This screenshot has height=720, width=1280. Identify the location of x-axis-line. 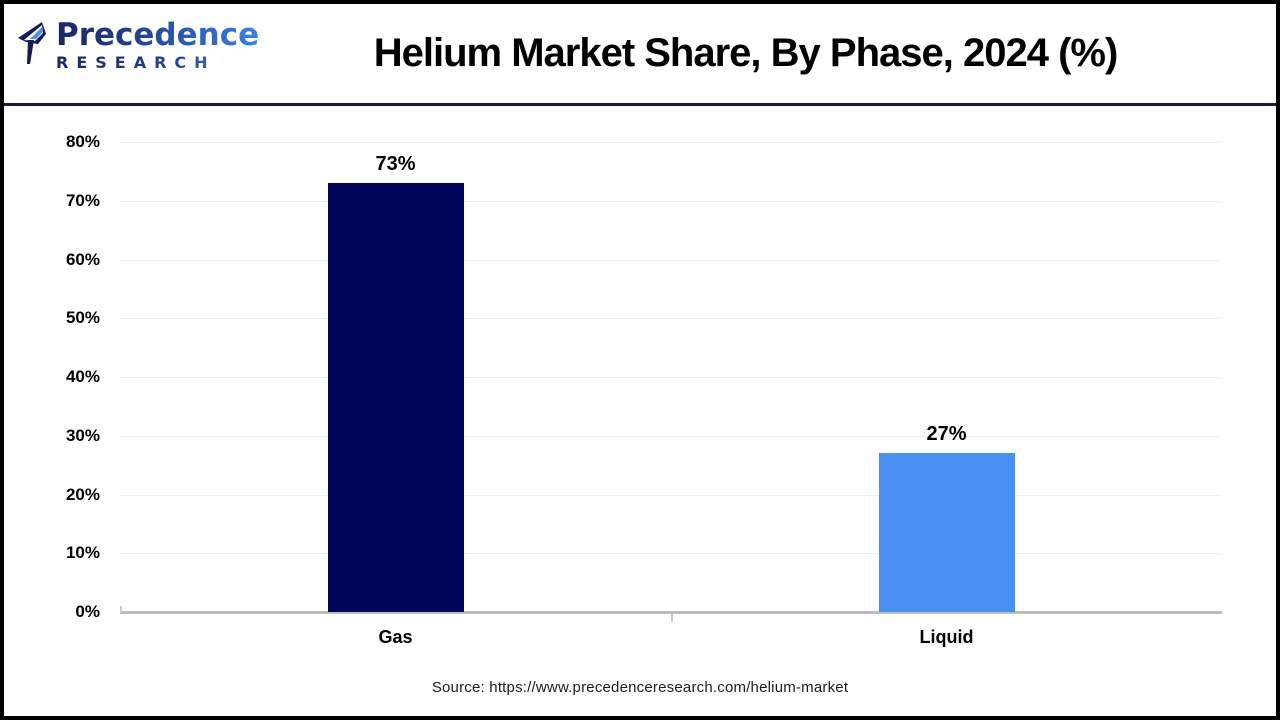
(671, 612).